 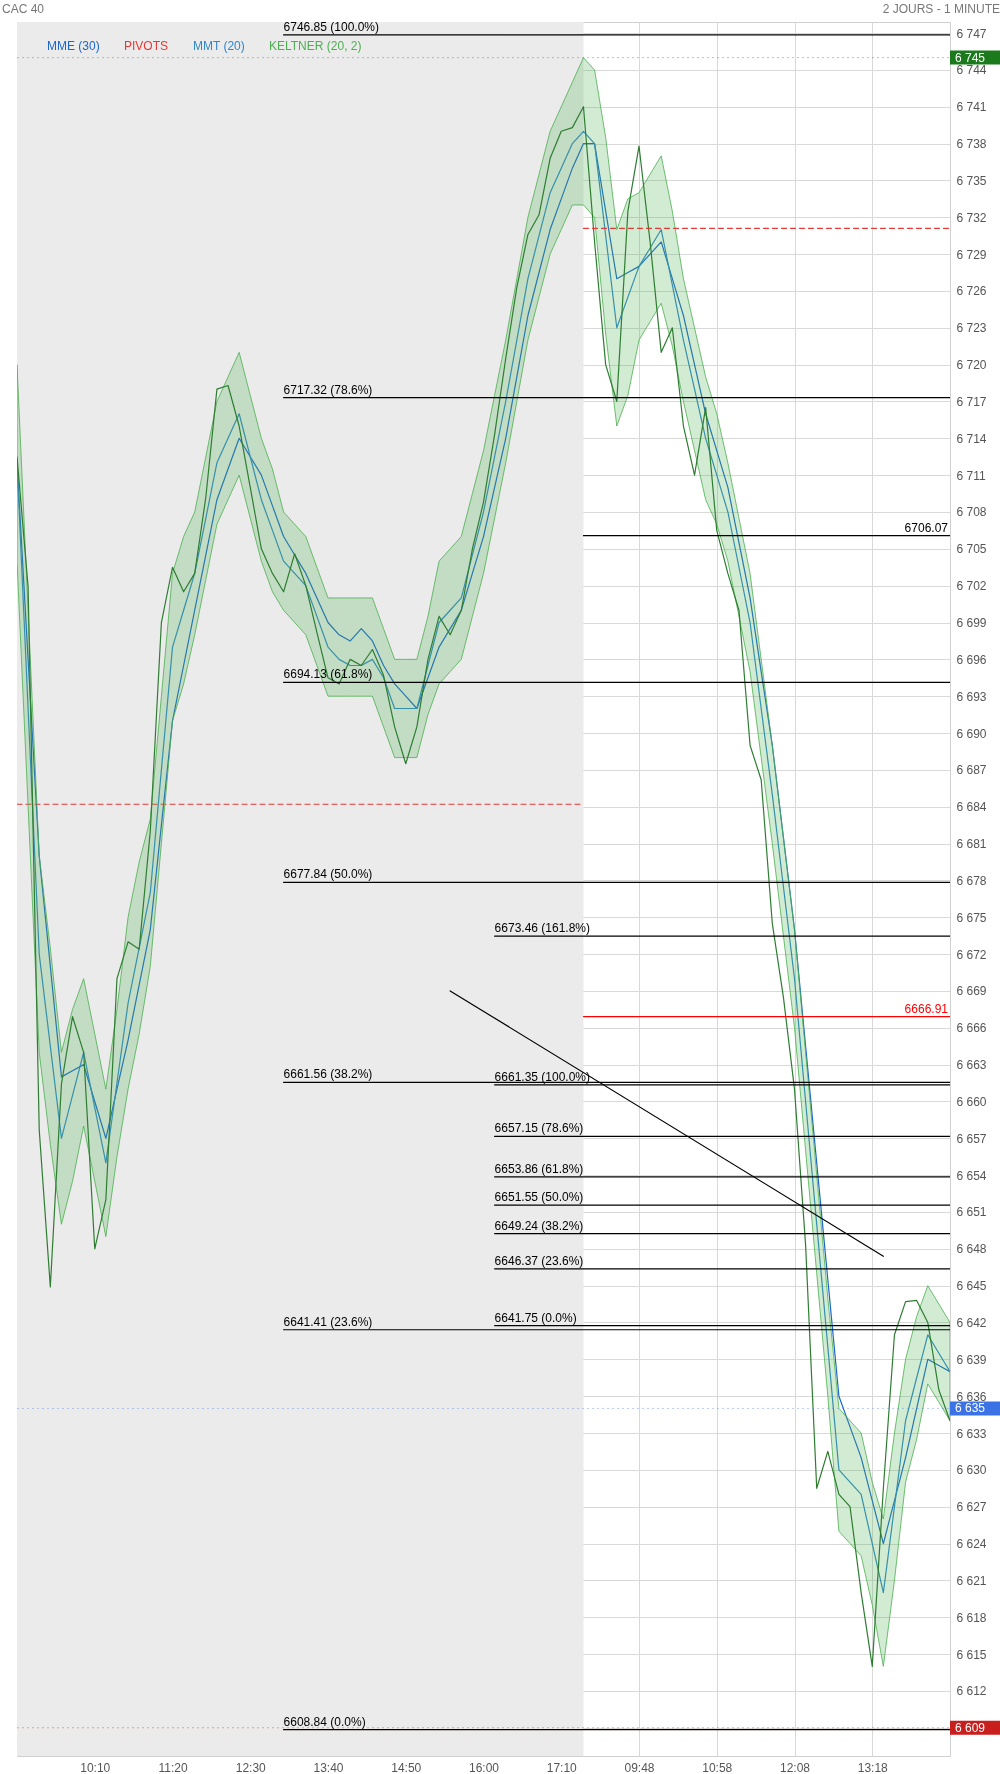 I want to click on text: MMT (20), so click(x=219, y=46).